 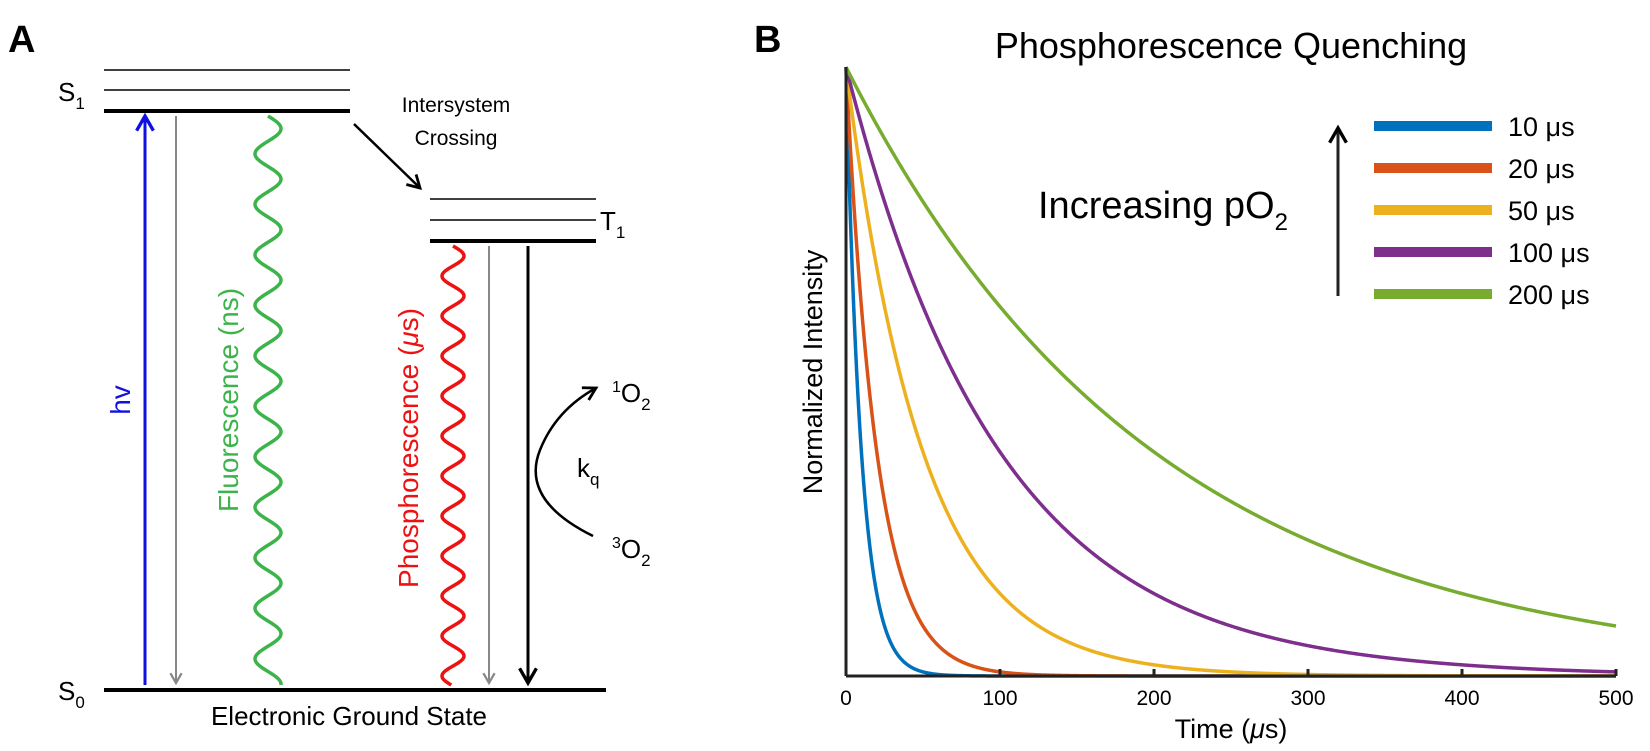 I want to click on panel-a-label: A, so click(x=21, y=40).